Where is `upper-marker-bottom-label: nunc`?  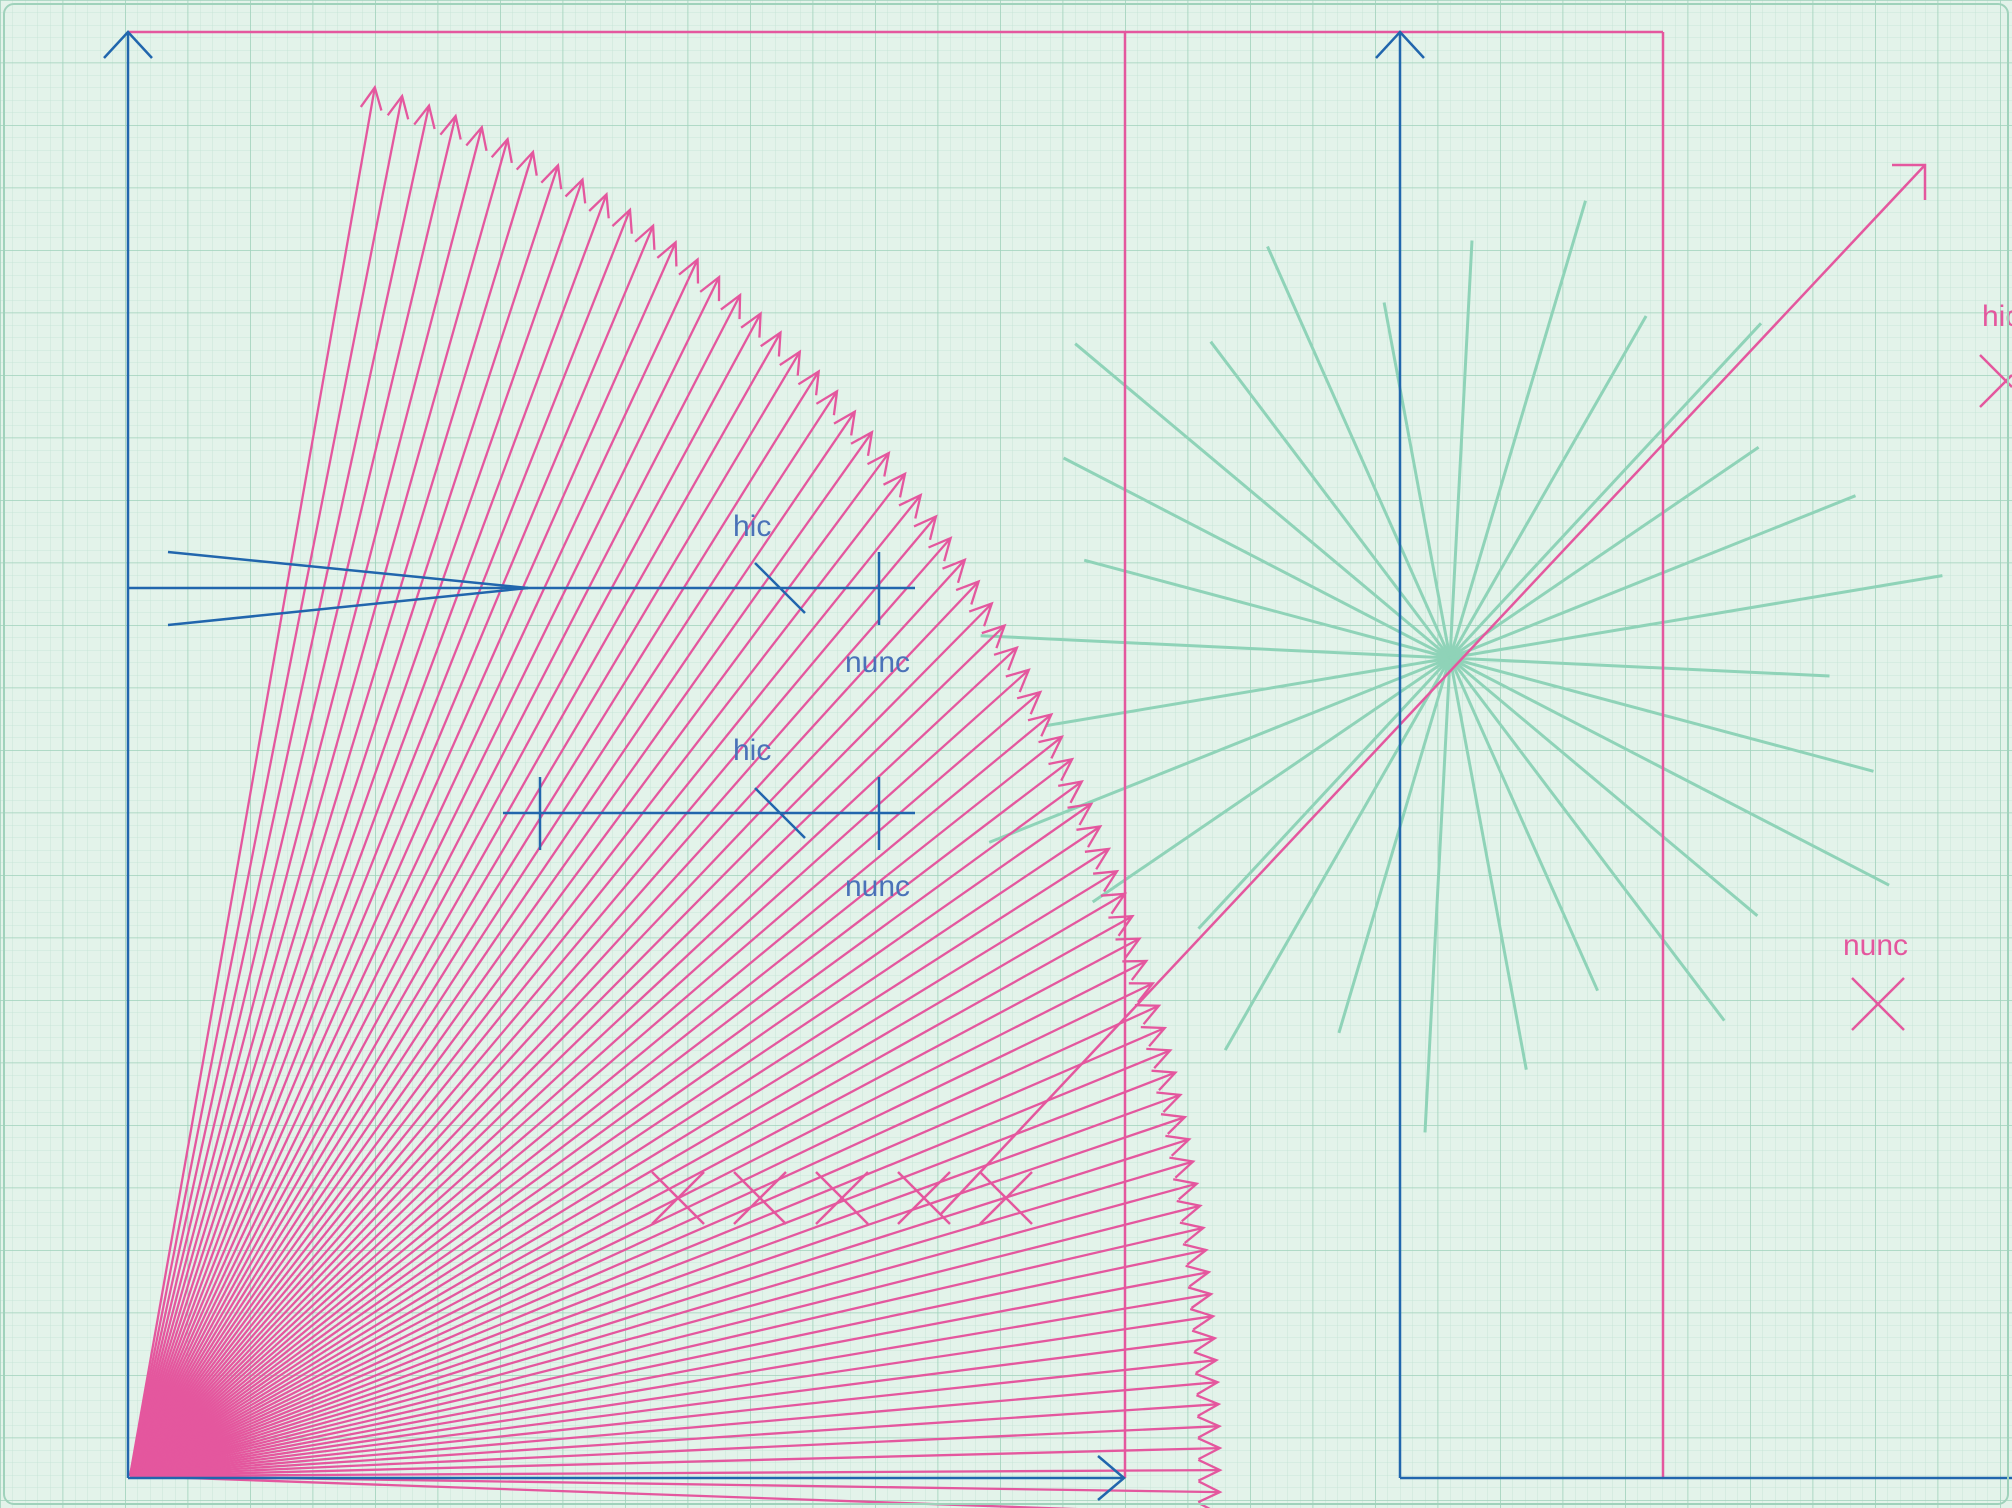 upper-marker-bottom-label: nunc is located at coordinates (877, 662).